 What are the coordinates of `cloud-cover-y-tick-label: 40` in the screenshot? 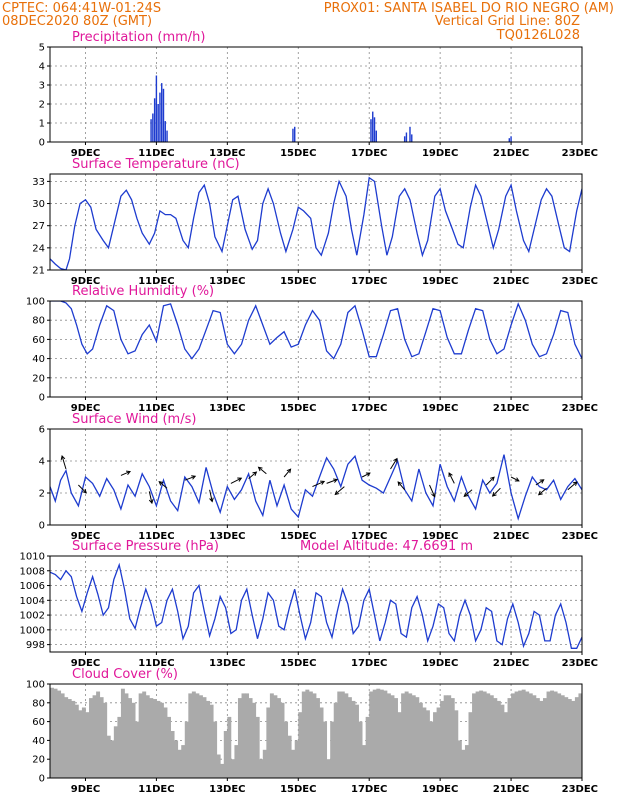 It's located at (38, 741).